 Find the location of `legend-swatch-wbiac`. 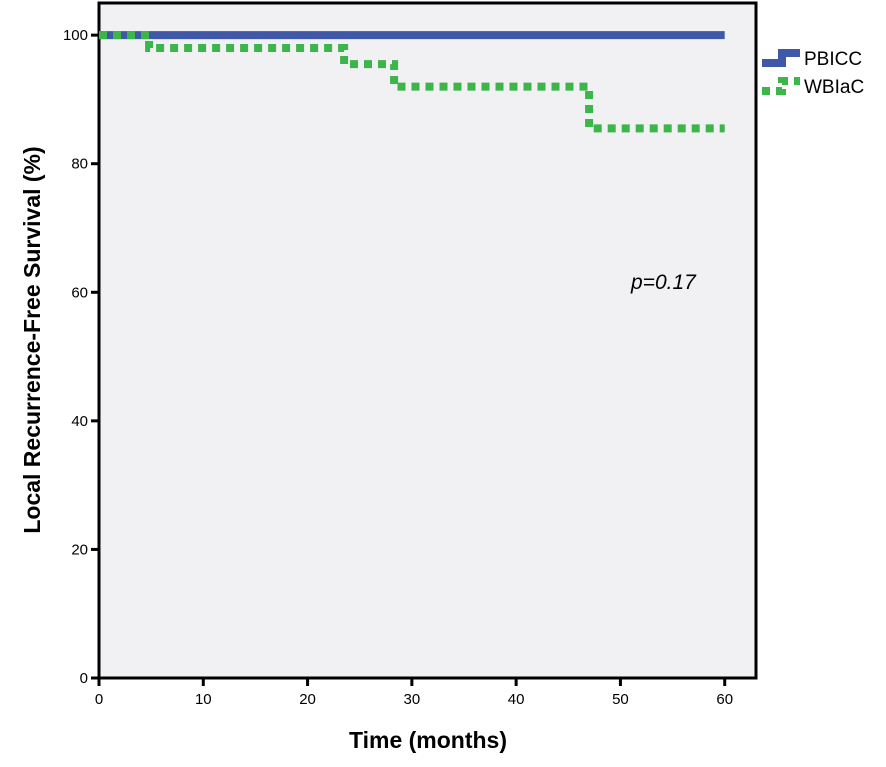

legend-swatch-wbiac is located at coordinates (781, 86).